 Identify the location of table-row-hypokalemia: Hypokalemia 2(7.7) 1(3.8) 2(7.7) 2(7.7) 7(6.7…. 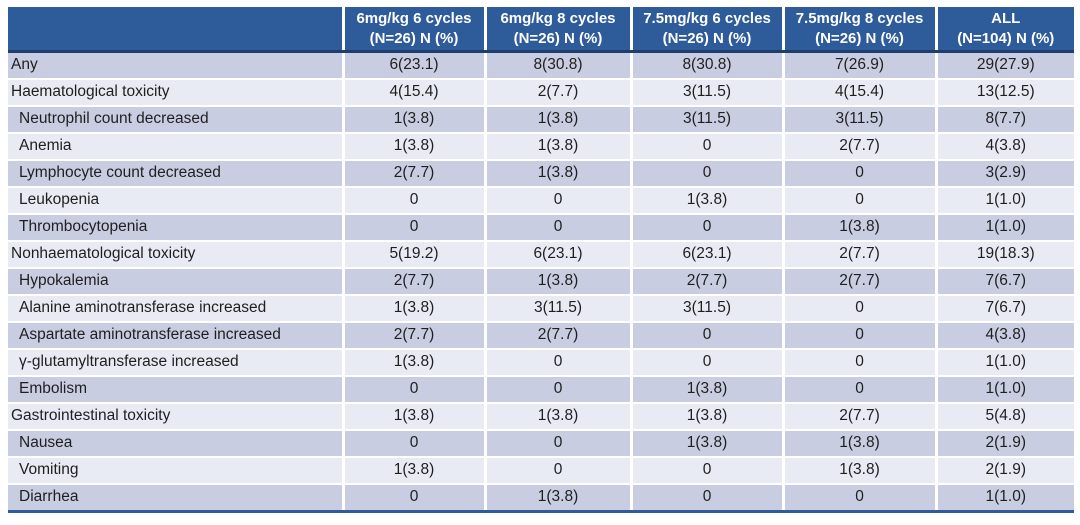
(541, 282).